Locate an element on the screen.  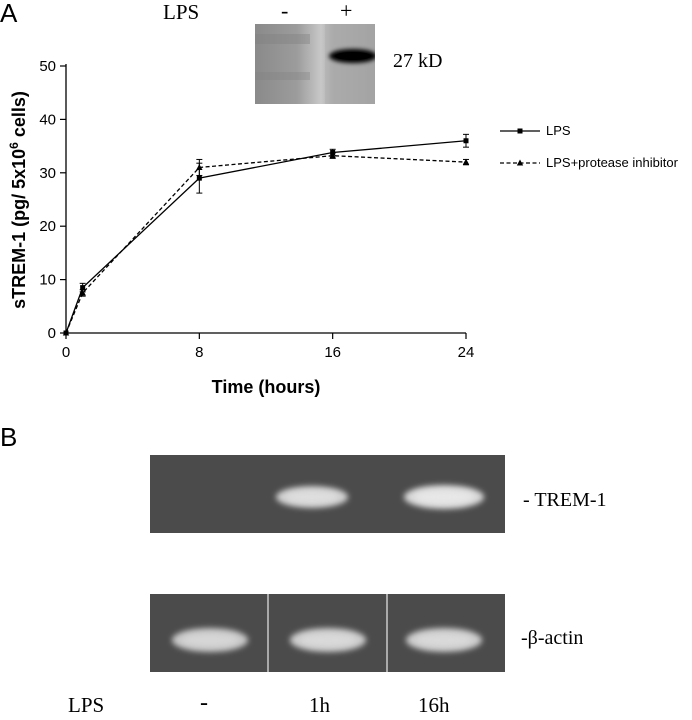
trem1-label: - TREM-1 is located at coordinates (565, 500).